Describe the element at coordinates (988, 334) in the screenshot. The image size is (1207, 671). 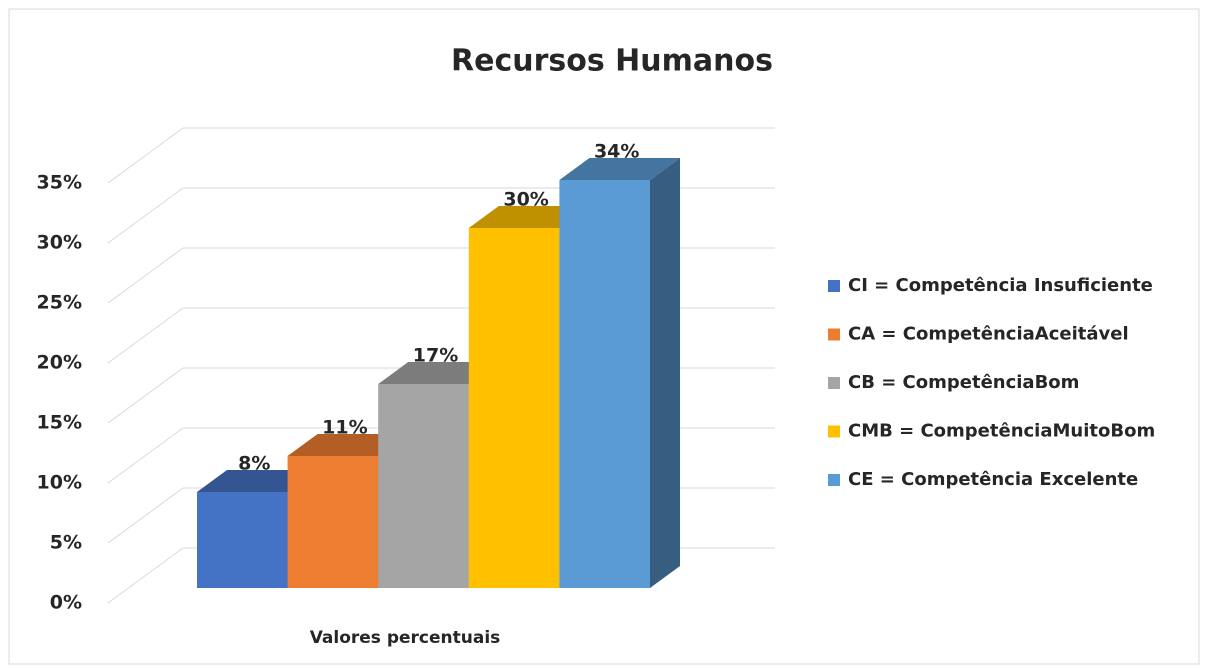
I see `legend-label: CA = CompetênciaAceitável` at that location.